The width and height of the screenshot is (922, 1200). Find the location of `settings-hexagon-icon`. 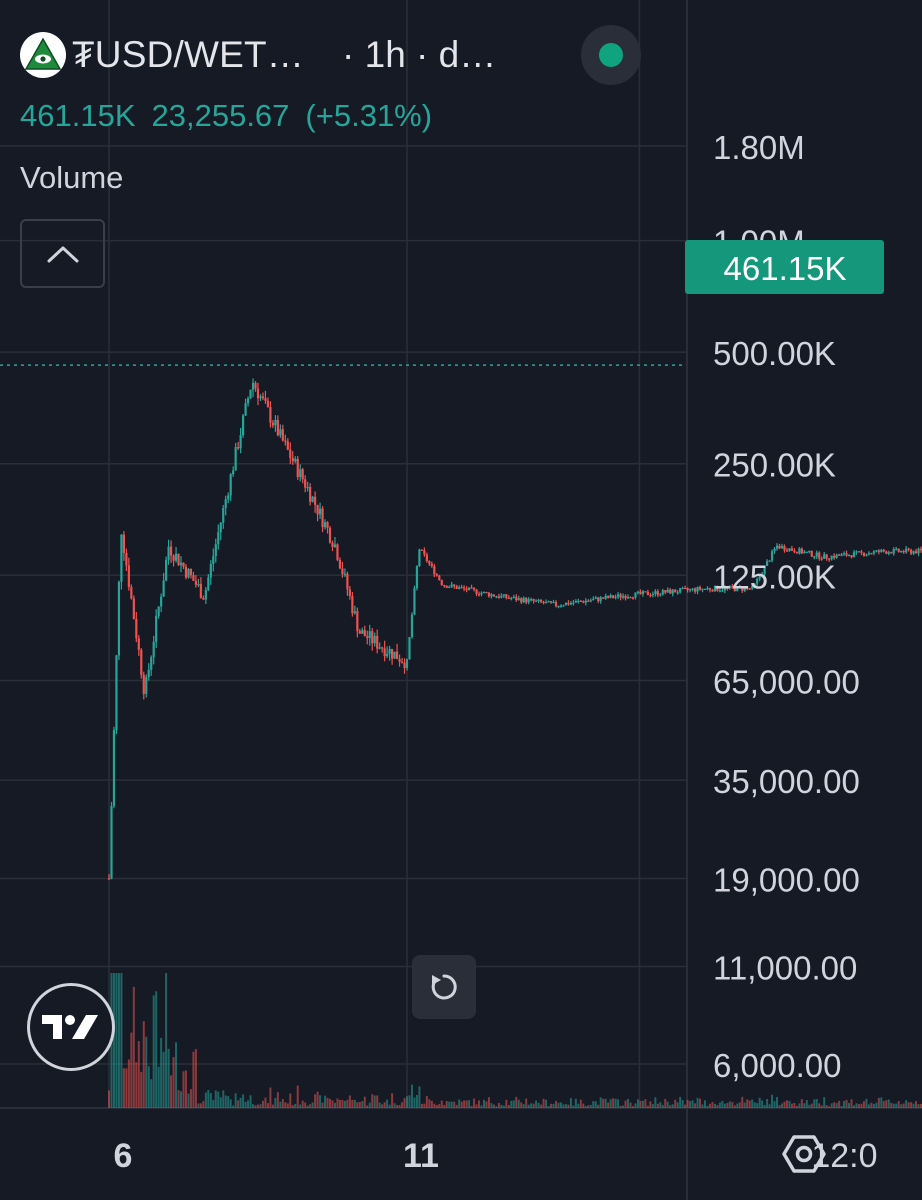

settings-hexagon-icon is located at coordinates (804, 1154).